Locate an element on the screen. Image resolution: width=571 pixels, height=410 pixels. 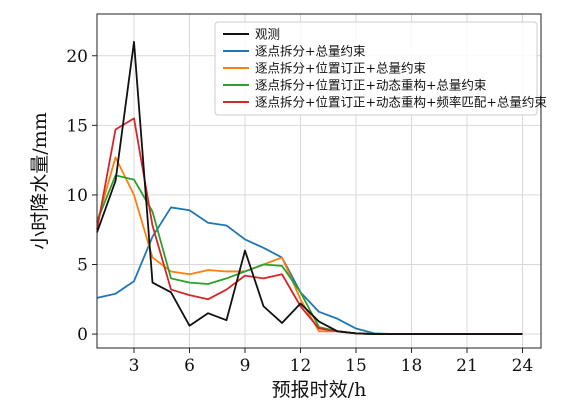
x-tick-label: 12 is located at coordinates (301, 366).